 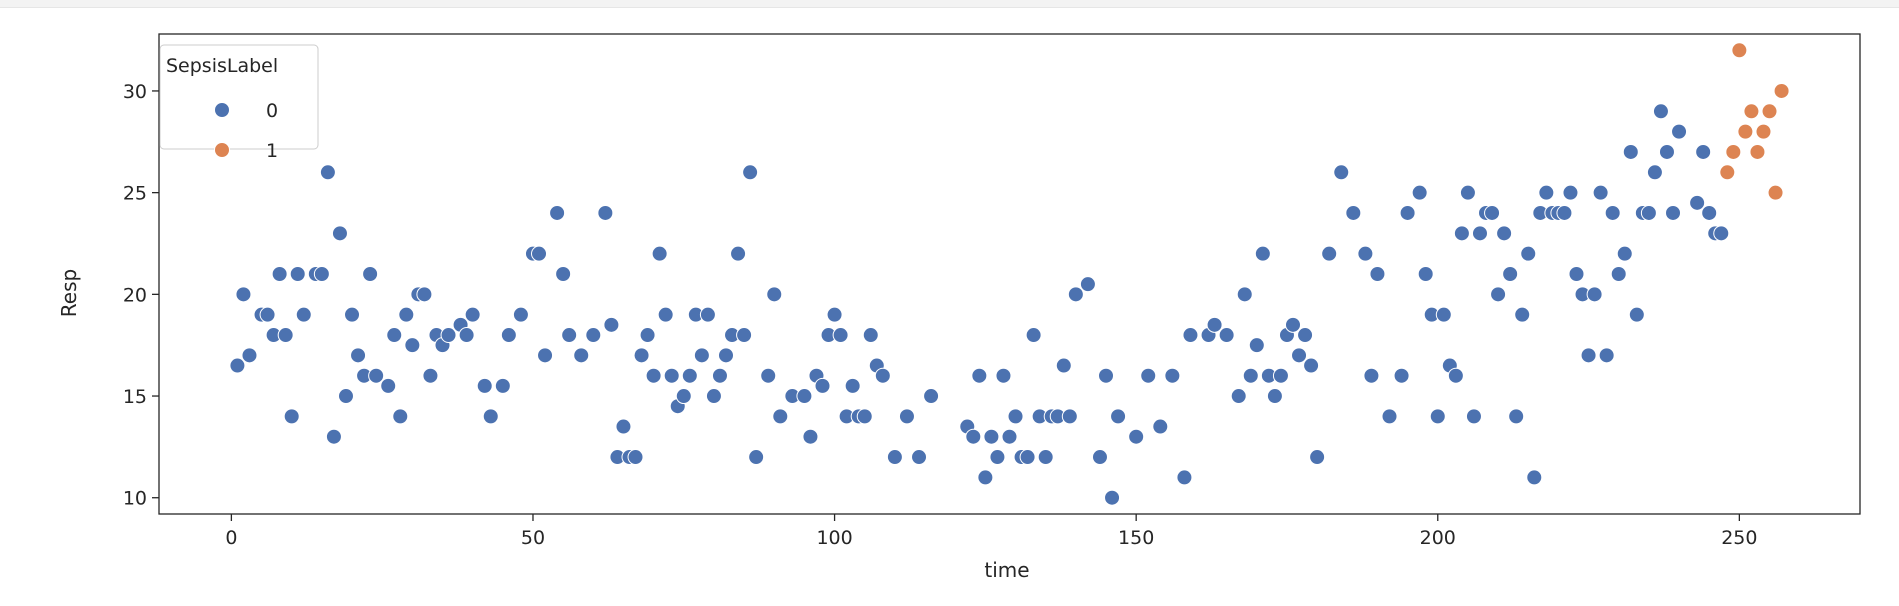 What do you see at coordinates (231, 538) in the screenshot?
I see `x-tick-label: 0` at bounding box center [231, 538].